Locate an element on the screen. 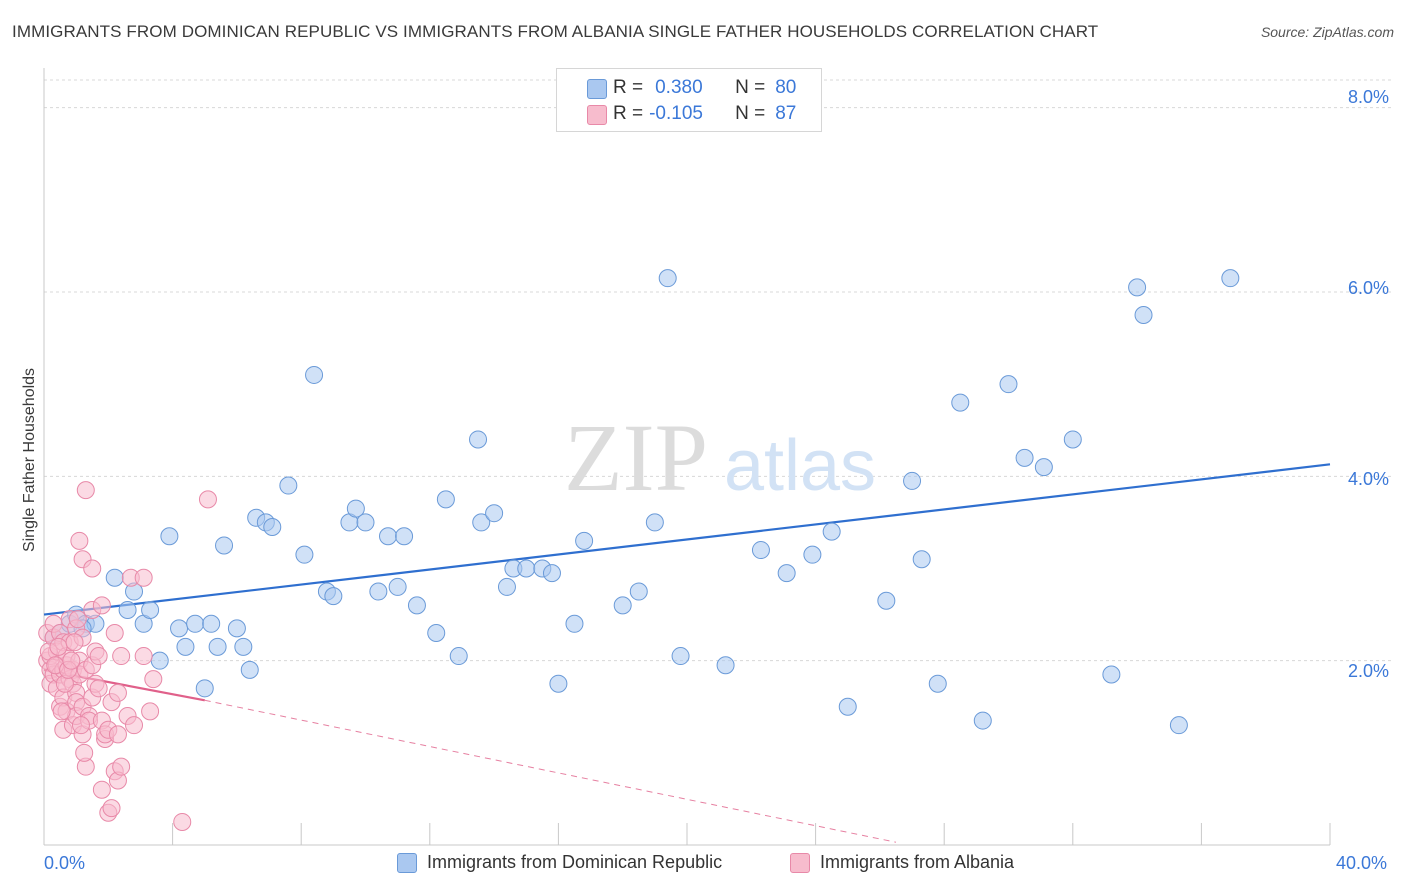 This screenshot has width=1406, height=892. trend-line-albania-extrapolated is located at coordinates (550, 771).